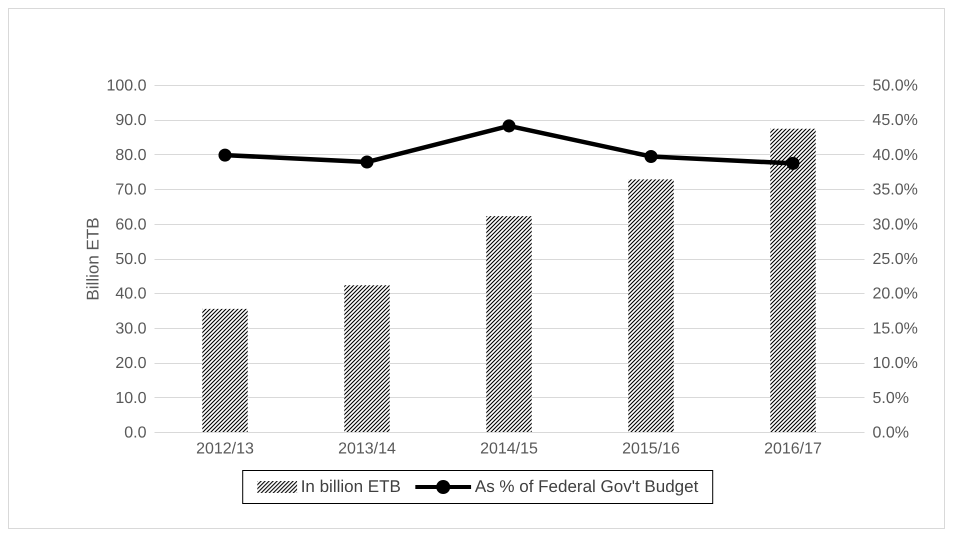  I want to click on y-tick-label: 70.0, so click(131, 190).